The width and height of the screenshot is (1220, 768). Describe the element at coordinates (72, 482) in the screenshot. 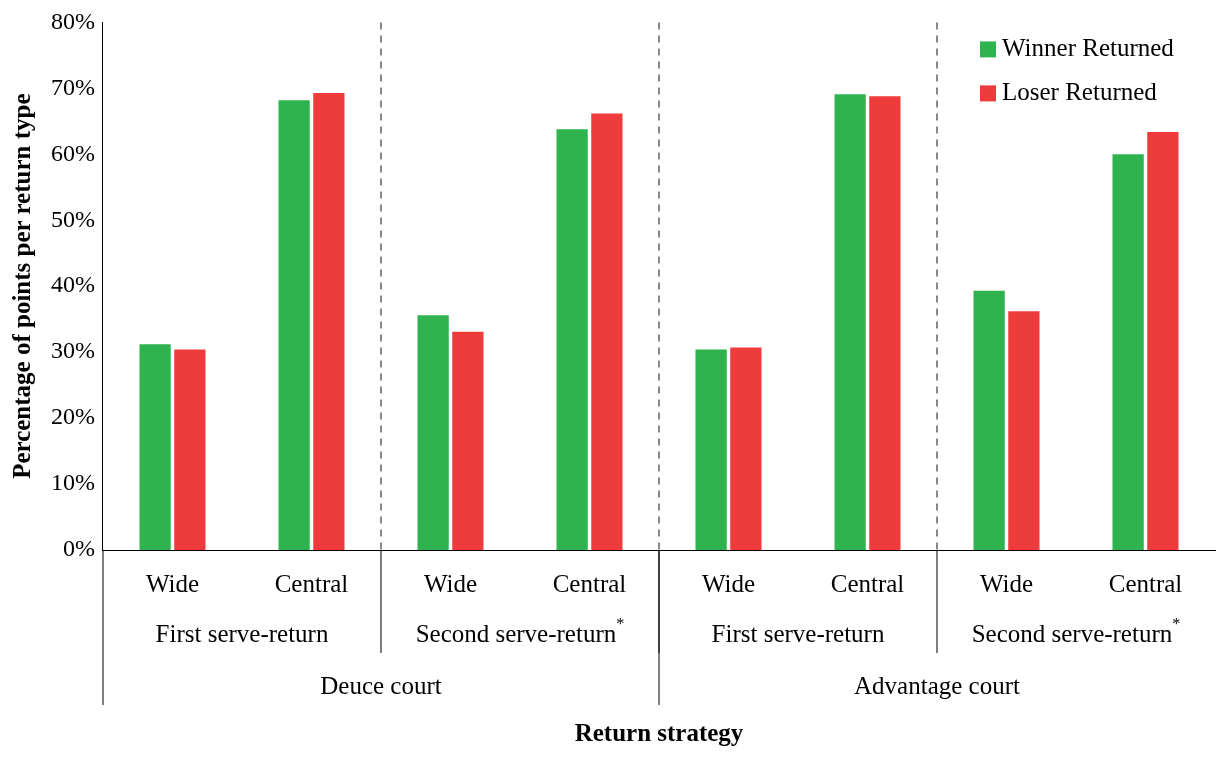

I see `y-tick-label: 10%` at that location.